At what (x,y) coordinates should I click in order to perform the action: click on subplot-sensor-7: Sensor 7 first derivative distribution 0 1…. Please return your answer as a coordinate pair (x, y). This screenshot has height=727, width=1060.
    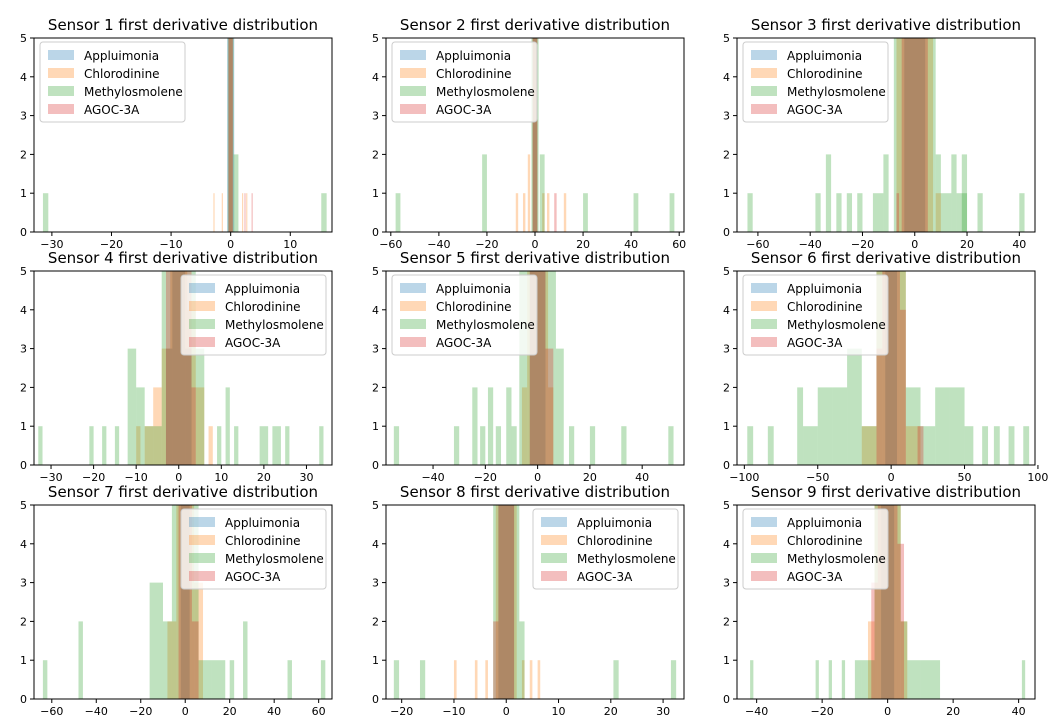
    Looking at the image, I should click on (176, 600).